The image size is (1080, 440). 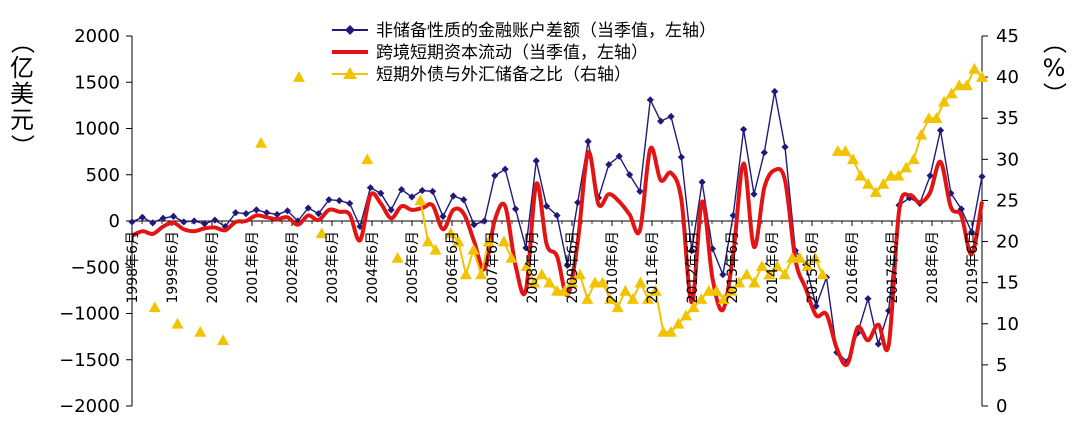 What do you see at coordinates (773, 267) in the screenshot?
I see `x-tick-label: 2014年6月` at bounding box center [773, 267].